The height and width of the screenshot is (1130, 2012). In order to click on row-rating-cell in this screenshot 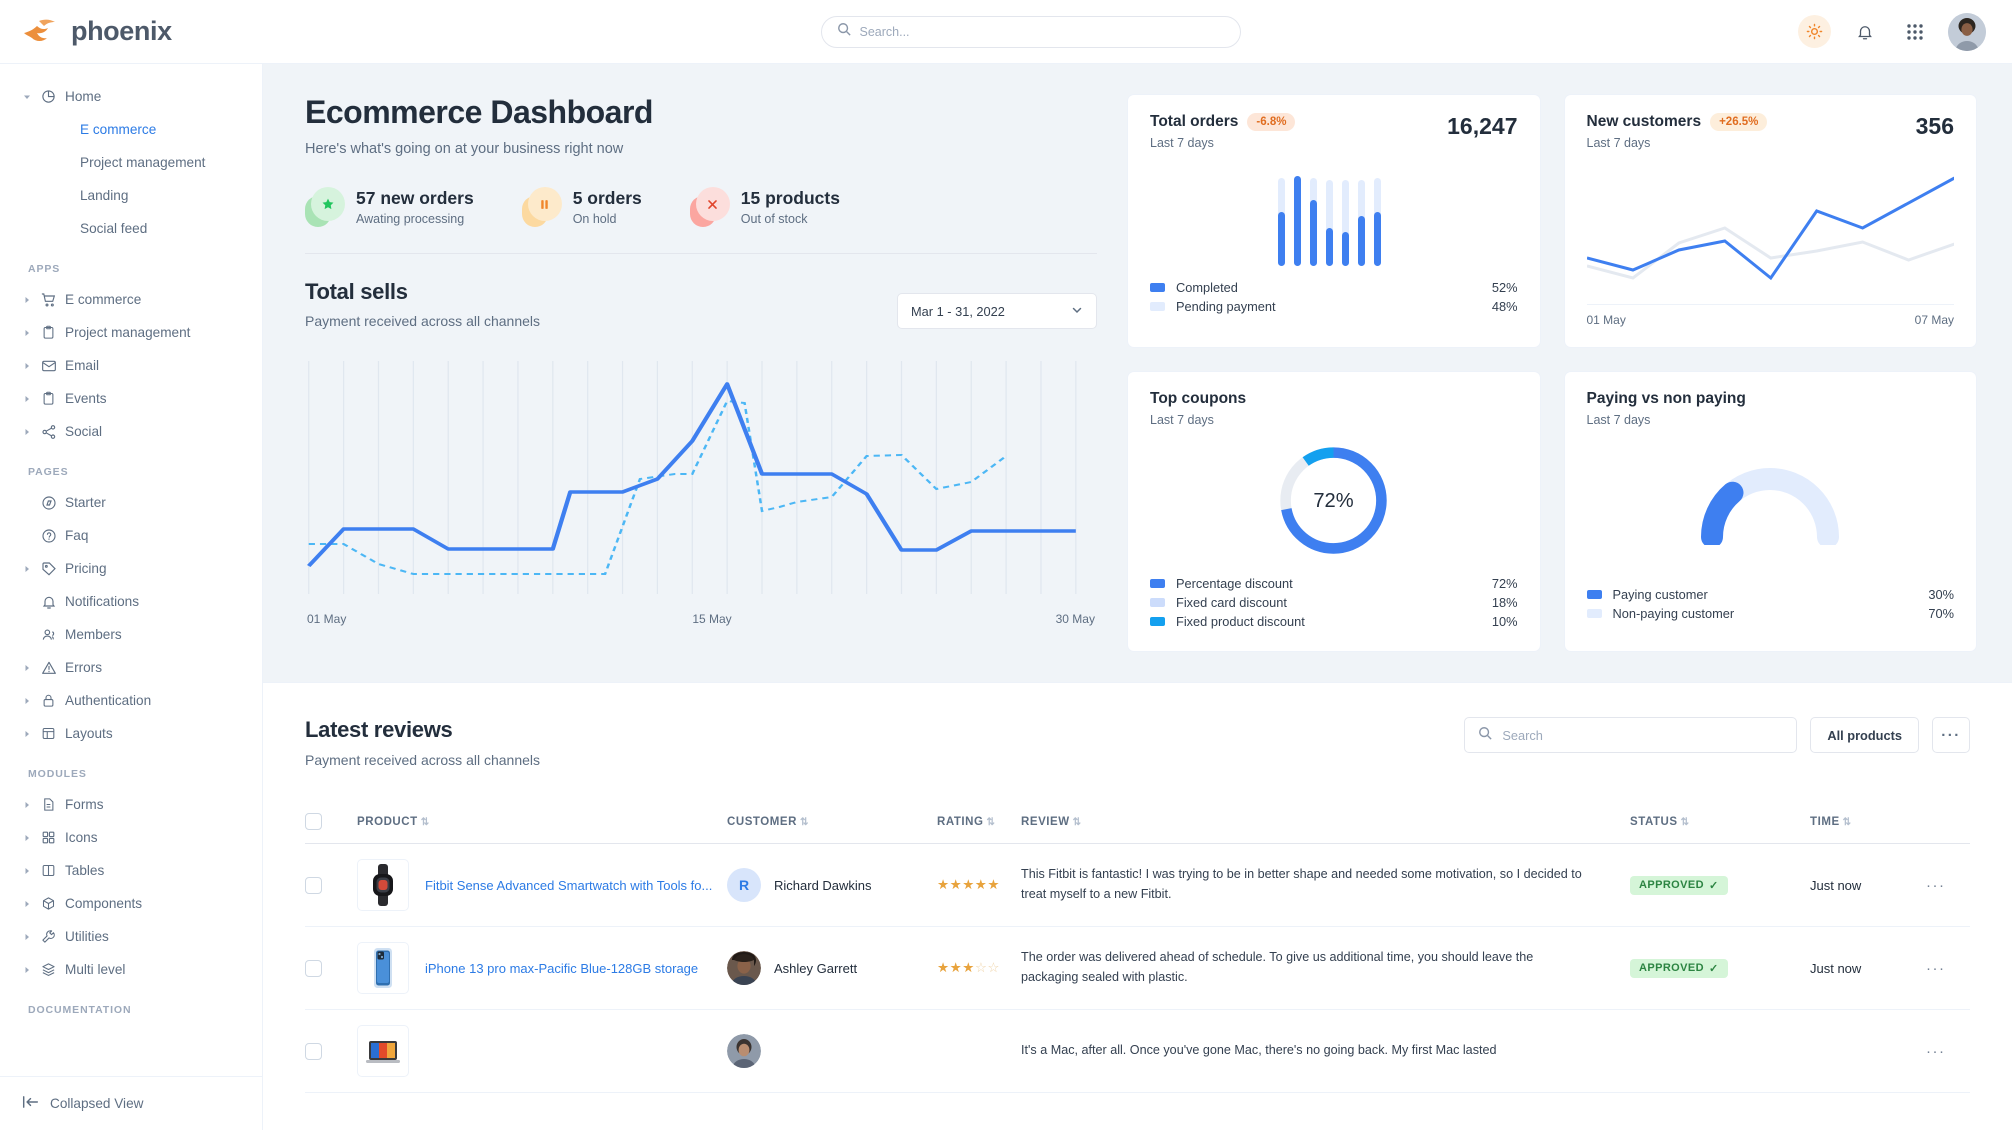, I will do `click(979, 1051)`.